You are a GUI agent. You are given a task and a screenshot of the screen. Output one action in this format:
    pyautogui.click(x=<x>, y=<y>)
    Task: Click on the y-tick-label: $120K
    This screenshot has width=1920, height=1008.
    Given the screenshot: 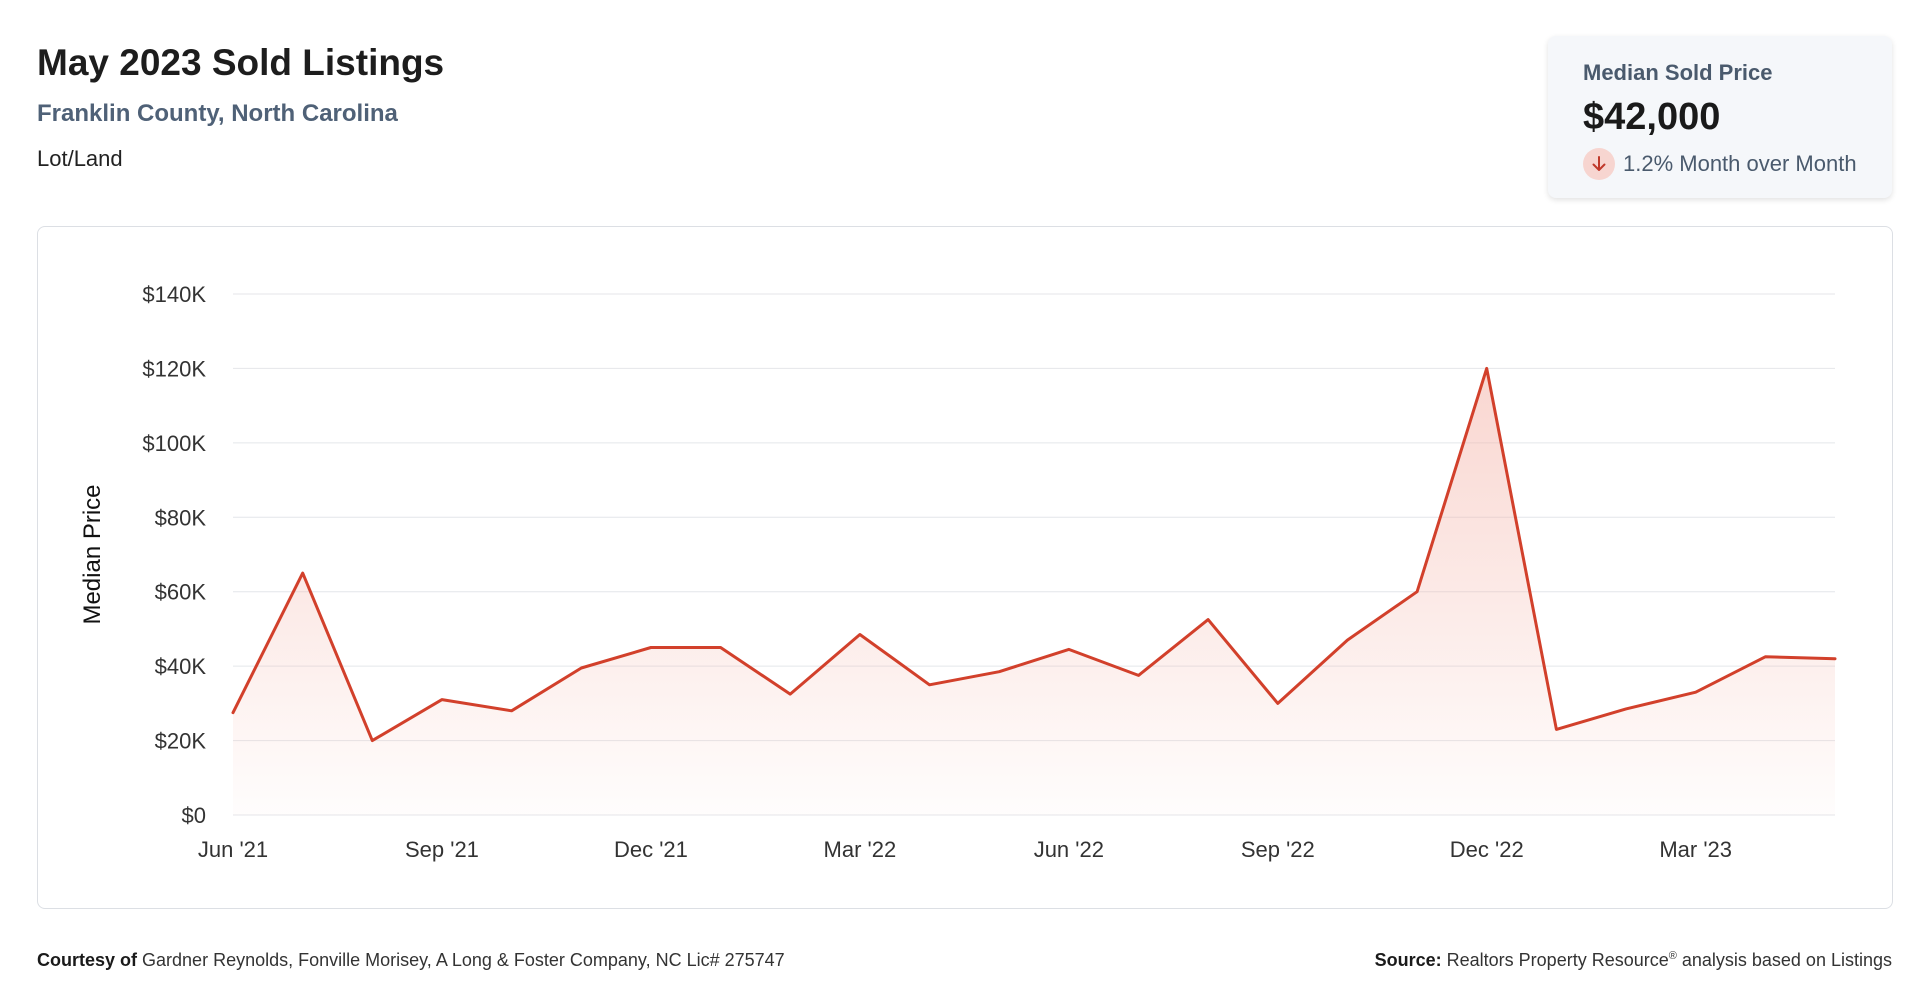 What is the action you would take?
    pyautogui.click(x=174, y=368)
    